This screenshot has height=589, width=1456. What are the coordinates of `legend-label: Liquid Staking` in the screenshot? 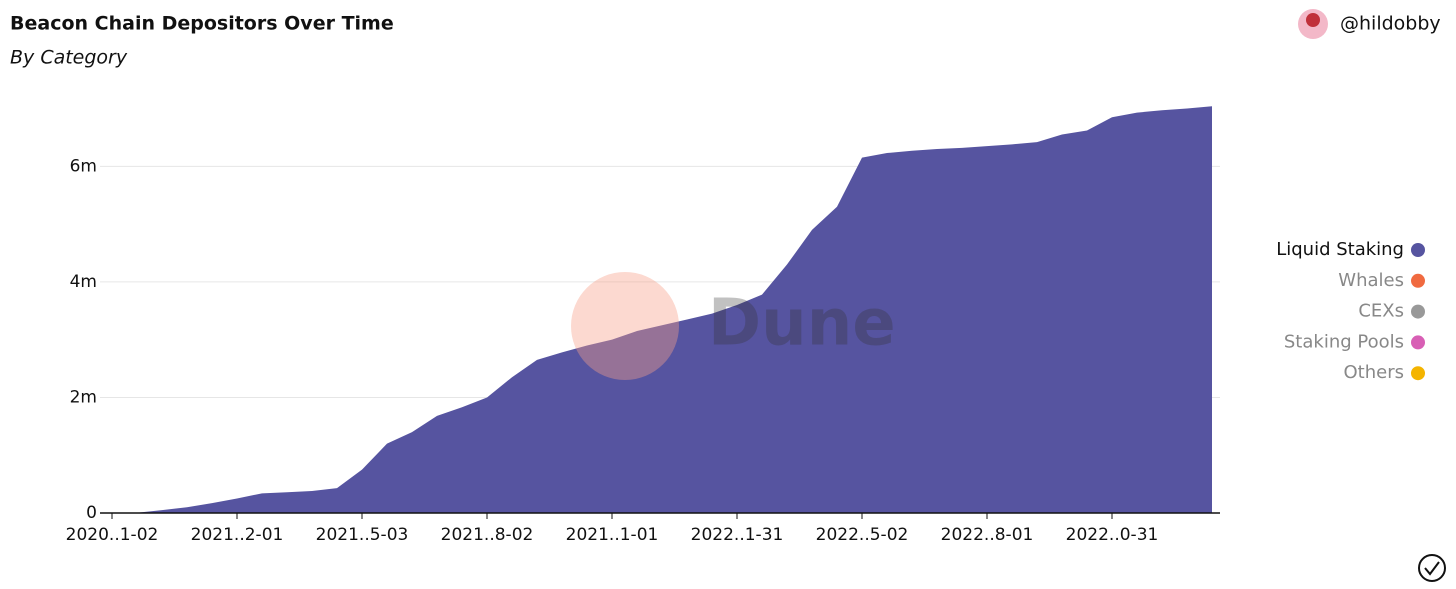 It's located at (1340, 249).